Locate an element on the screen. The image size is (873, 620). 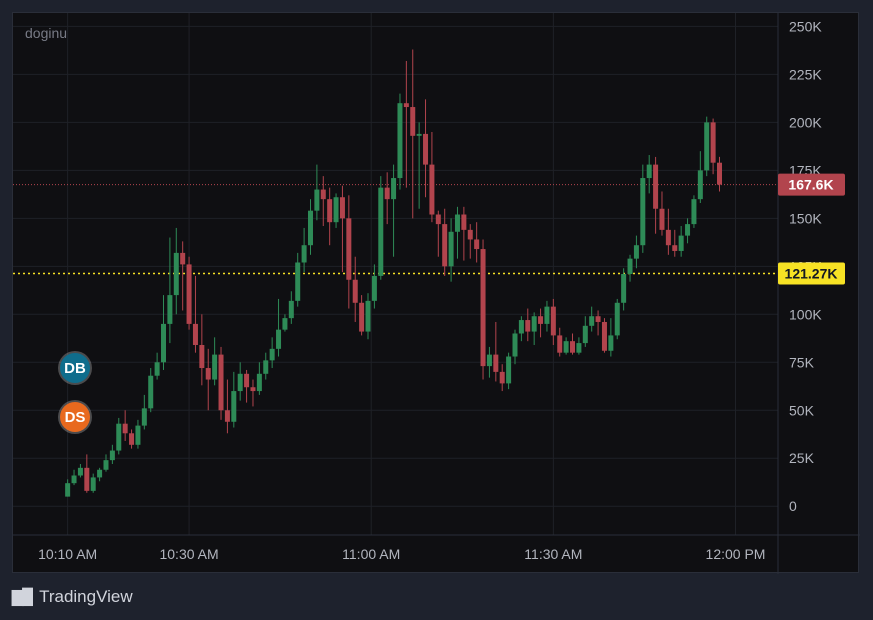
db-marker: DB is located at coordinates (75, 368).